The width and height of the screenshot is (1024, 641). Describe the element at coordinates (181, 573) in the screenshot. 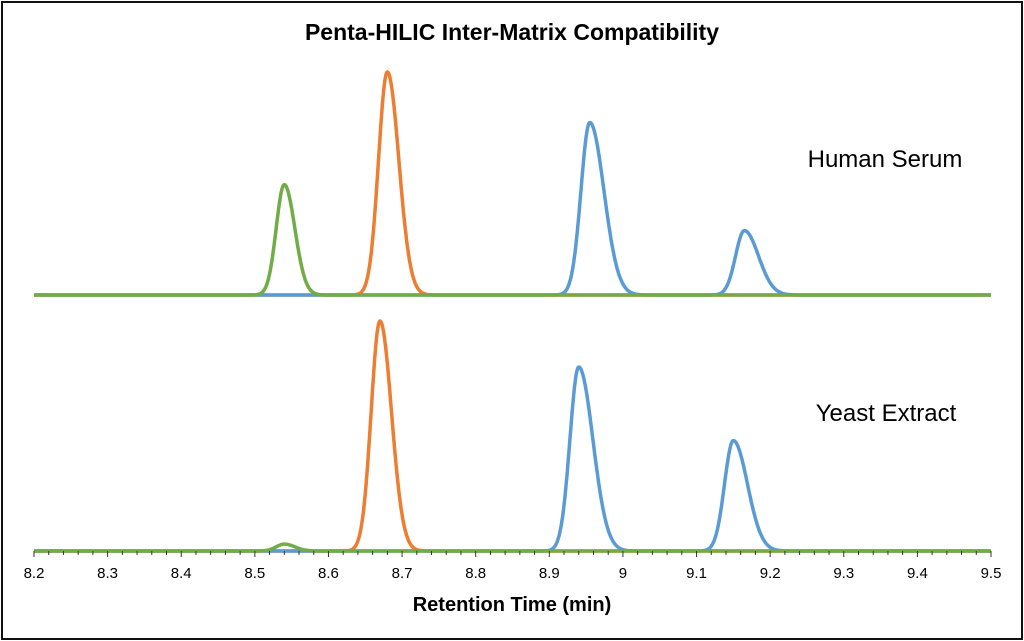

I see `x-tick-label: 8.4` at that location.